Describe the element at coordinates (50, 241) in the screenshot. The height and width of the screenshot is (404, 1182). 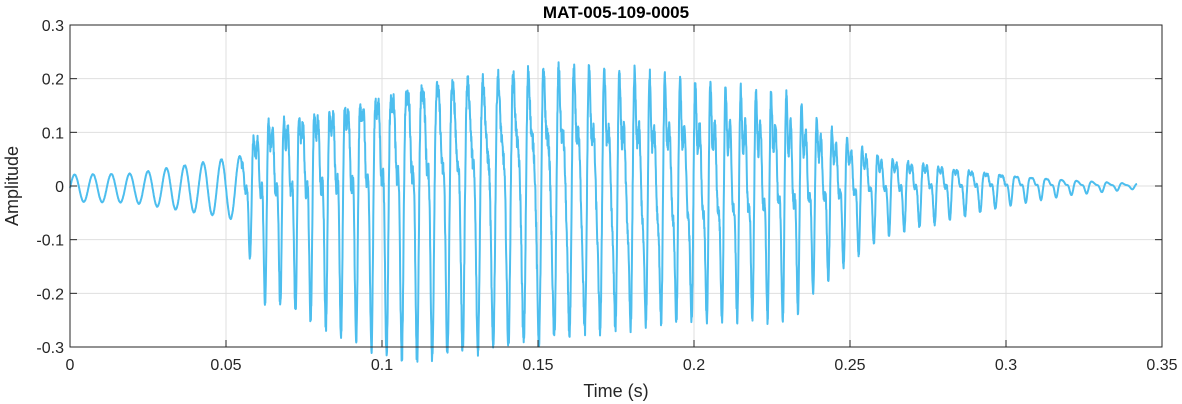
I see `y-tick-label: -0.1` at that location.